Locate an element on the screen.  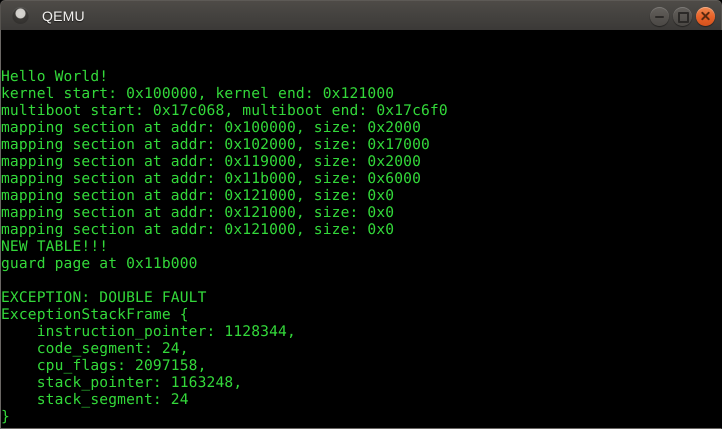
maximize-button is located at coordinates (682, 16).